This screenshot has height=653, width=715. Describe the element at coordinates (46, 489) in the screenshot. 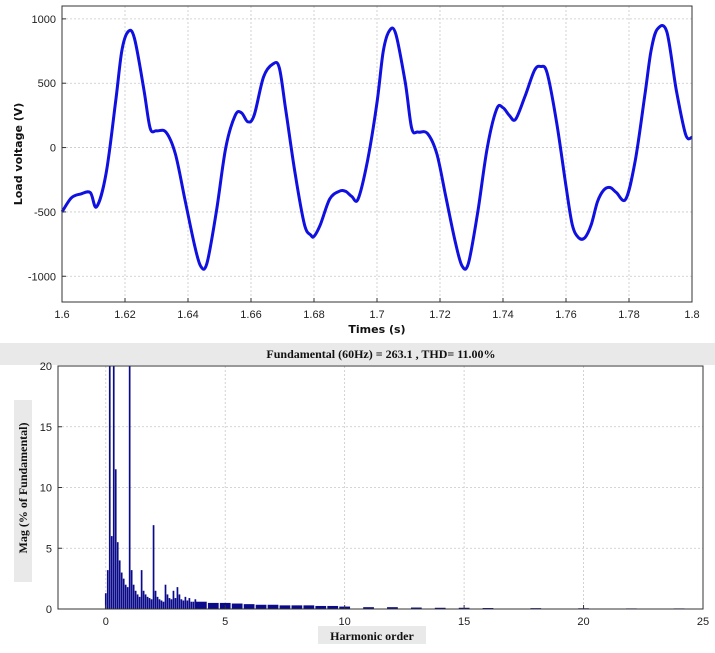

I see `y-tick-label: 10` at that location.